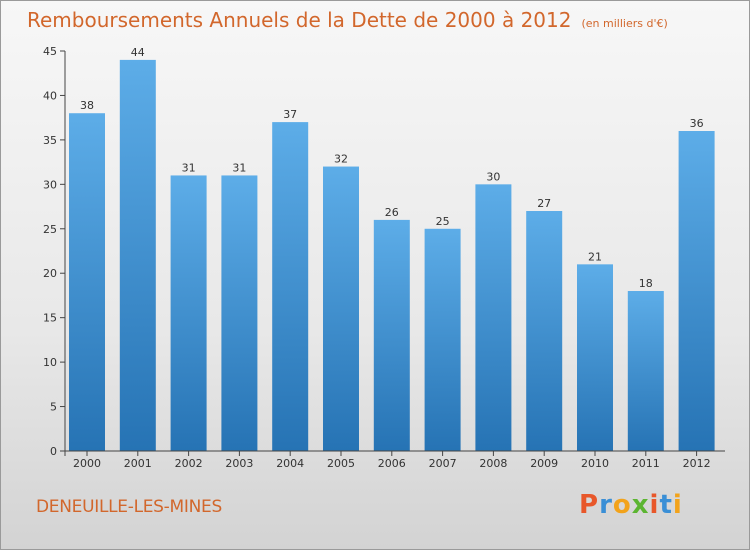 The width and height of the screenshot is (750, 550). I want to click on y-tick-label-30: 30, so click(50, 184).